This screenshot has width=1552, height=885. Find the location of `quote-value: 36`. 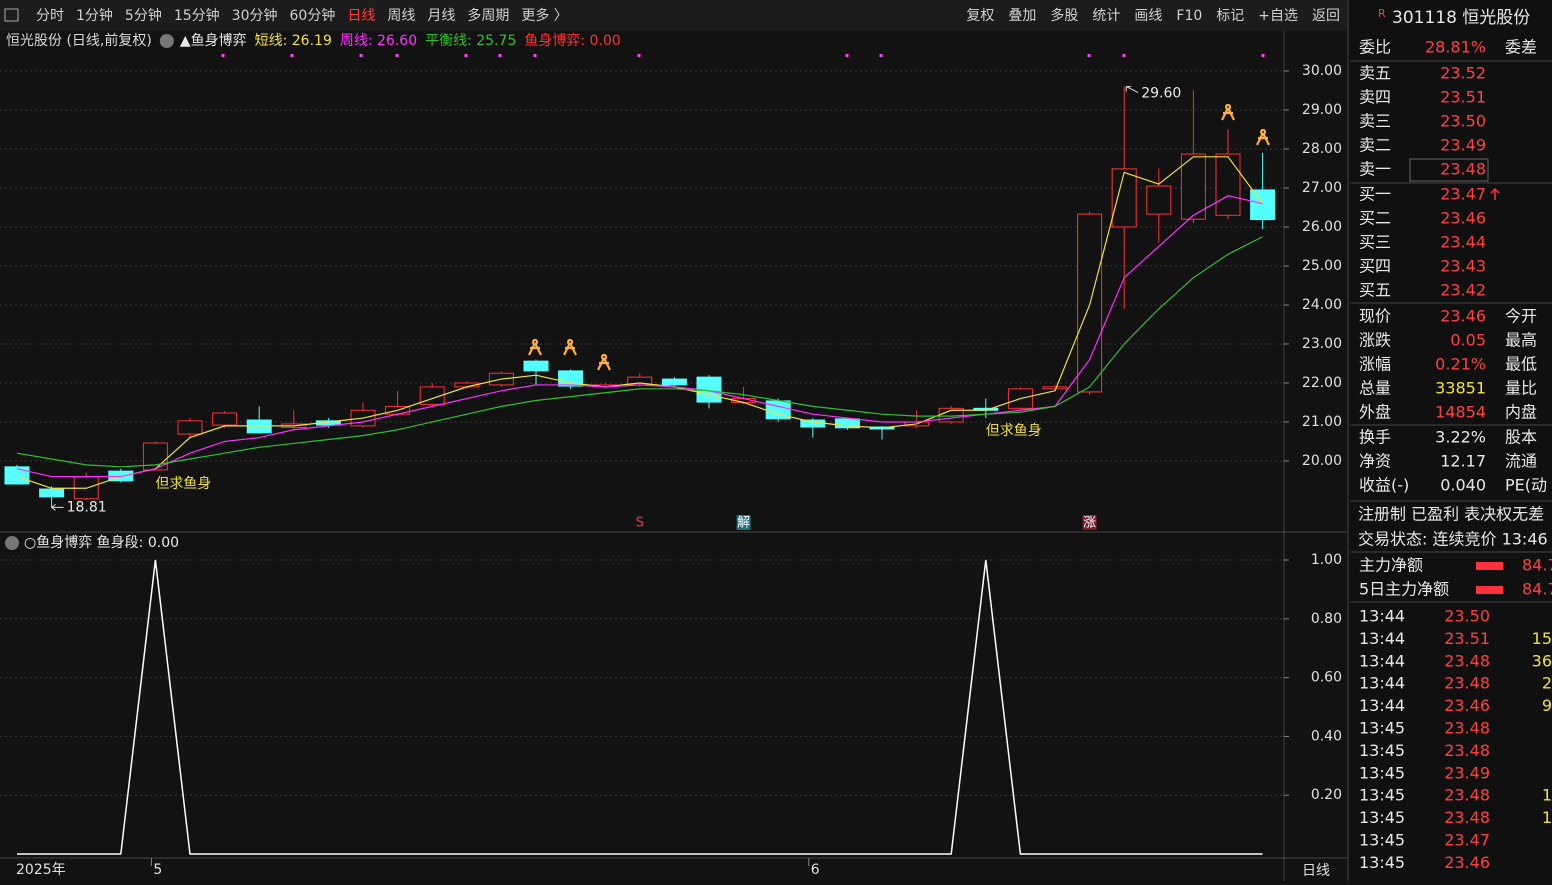

quote-value: 36 is located at coordinates (1542, 660).